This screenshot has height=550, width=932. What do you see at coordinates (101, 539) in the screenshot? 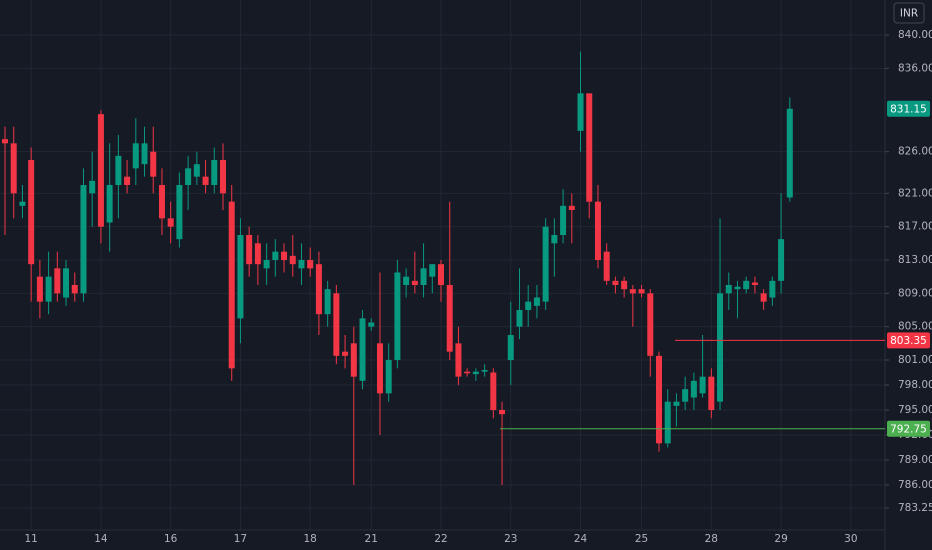
I see `x-tick-label: 14` at bounding box center [101, 539].